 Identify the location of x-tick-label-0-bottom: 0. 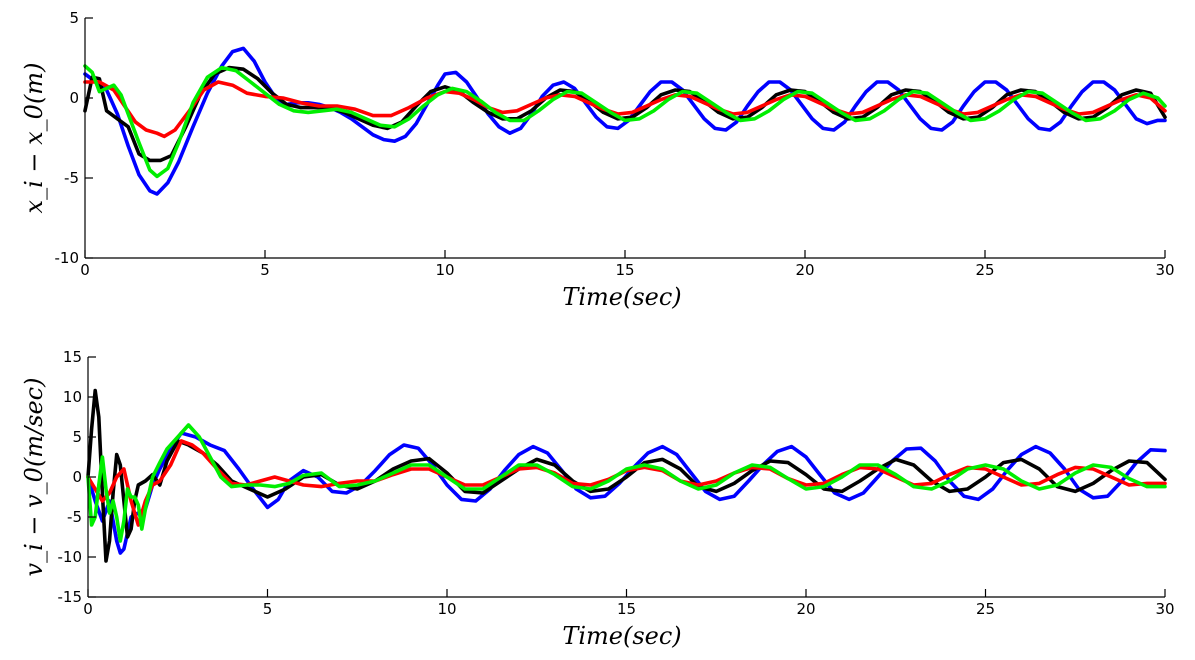
(88, 609).